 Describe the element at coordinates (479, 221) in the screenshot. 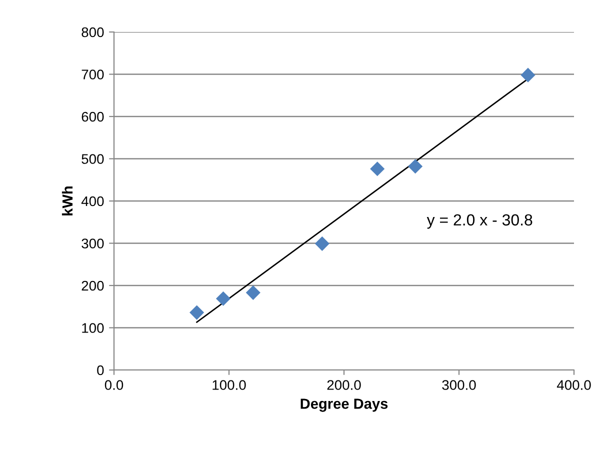

I see `annotation: y = 2.0 x - 30.8` at that location.